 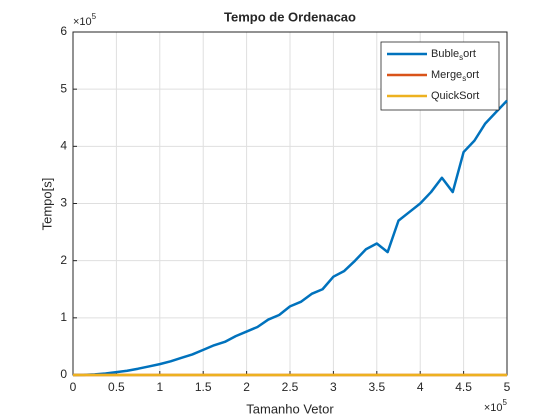 I want to click on x-tick-label: 2, so click(x=246, y=387).